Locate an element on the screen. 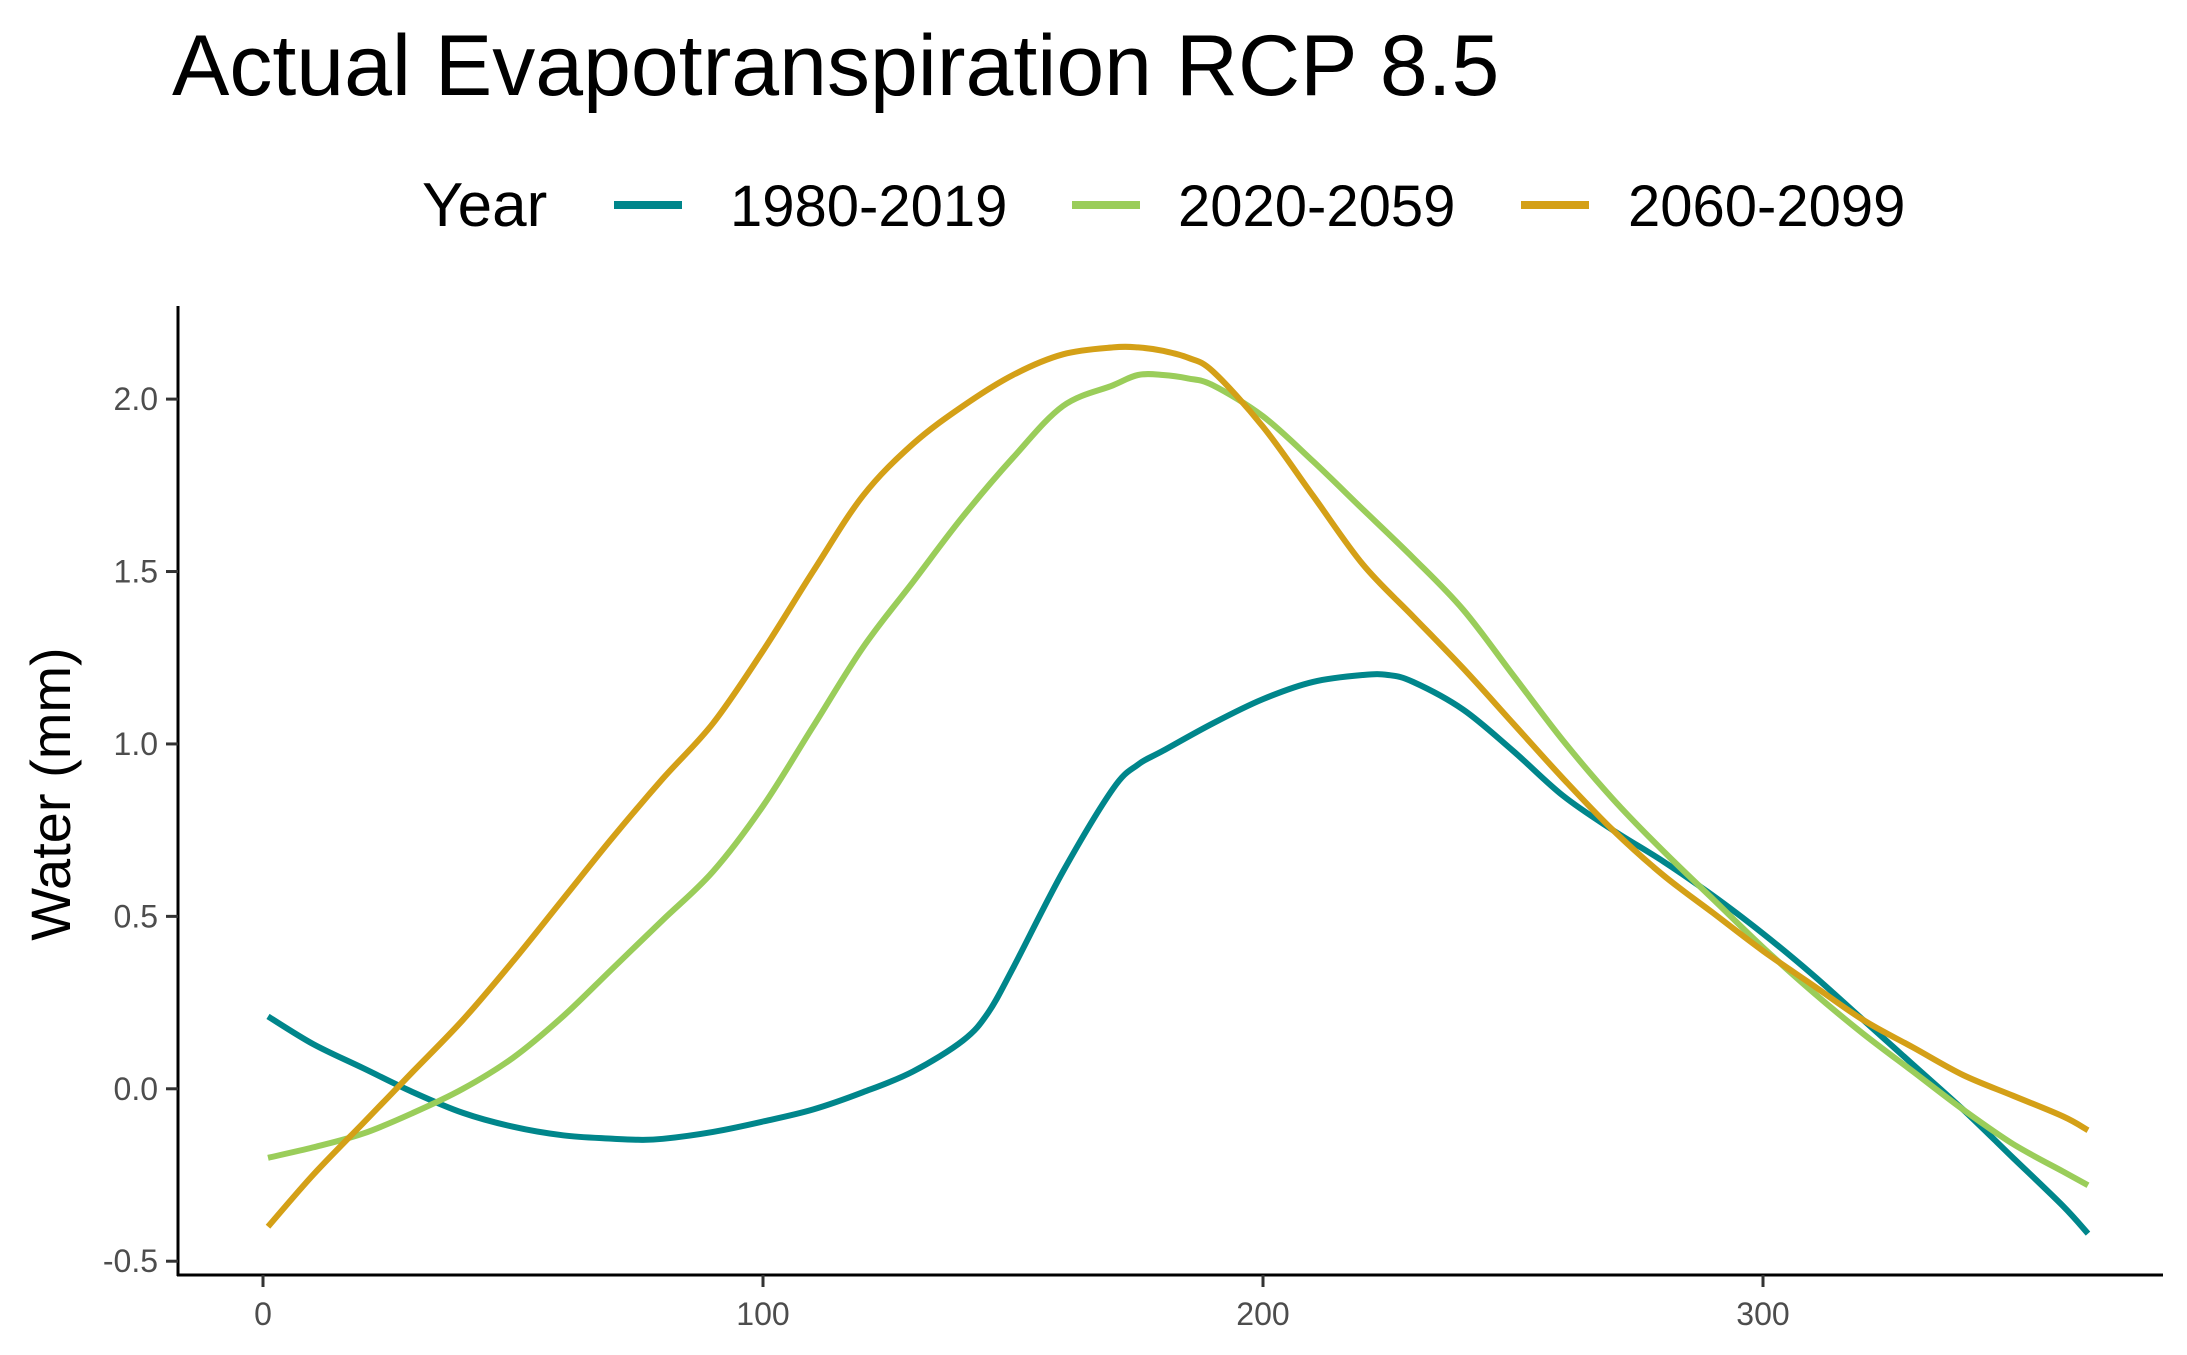 The image size is (2187, 1355). legend: Year 1980-2019 2020-2059 2060-2099 is located at coordinates (1163, 205).